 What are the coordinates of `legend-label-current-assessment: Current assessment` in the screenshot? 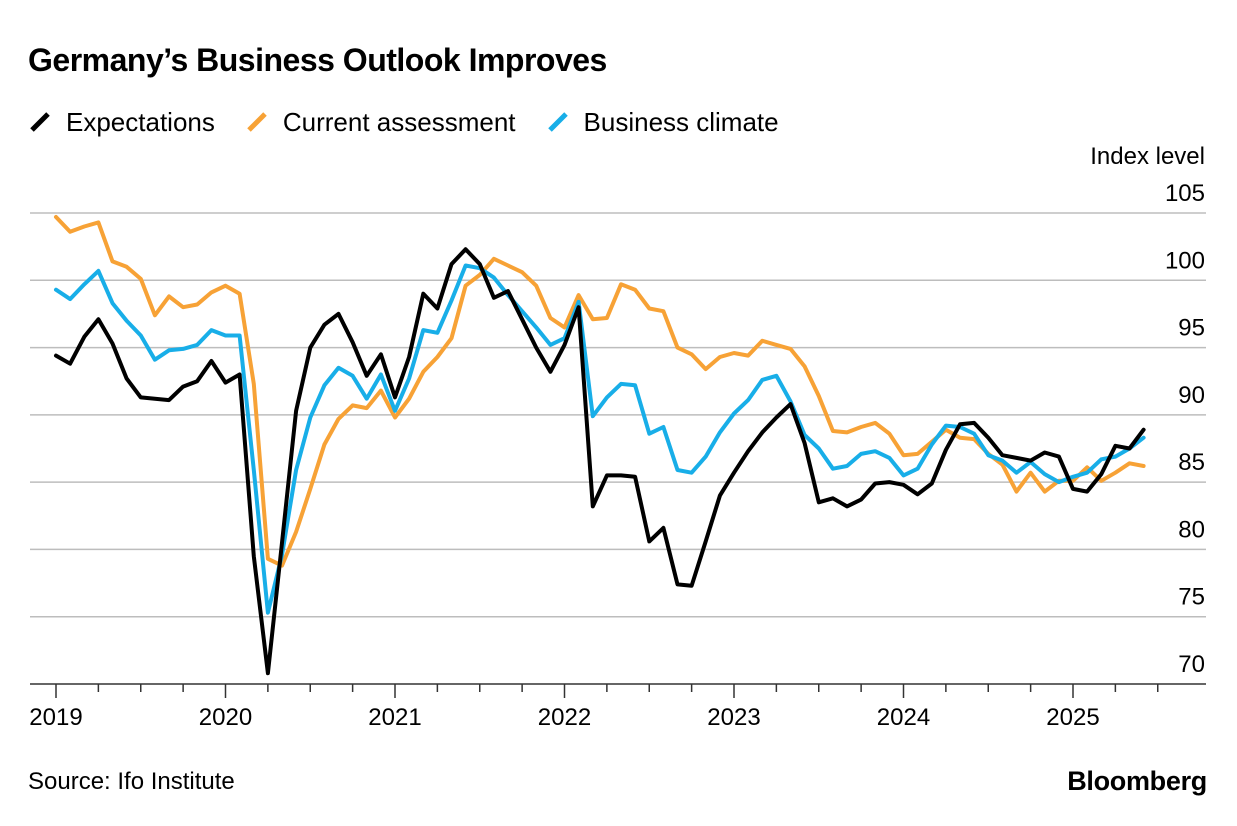 It's located at (399, 121).